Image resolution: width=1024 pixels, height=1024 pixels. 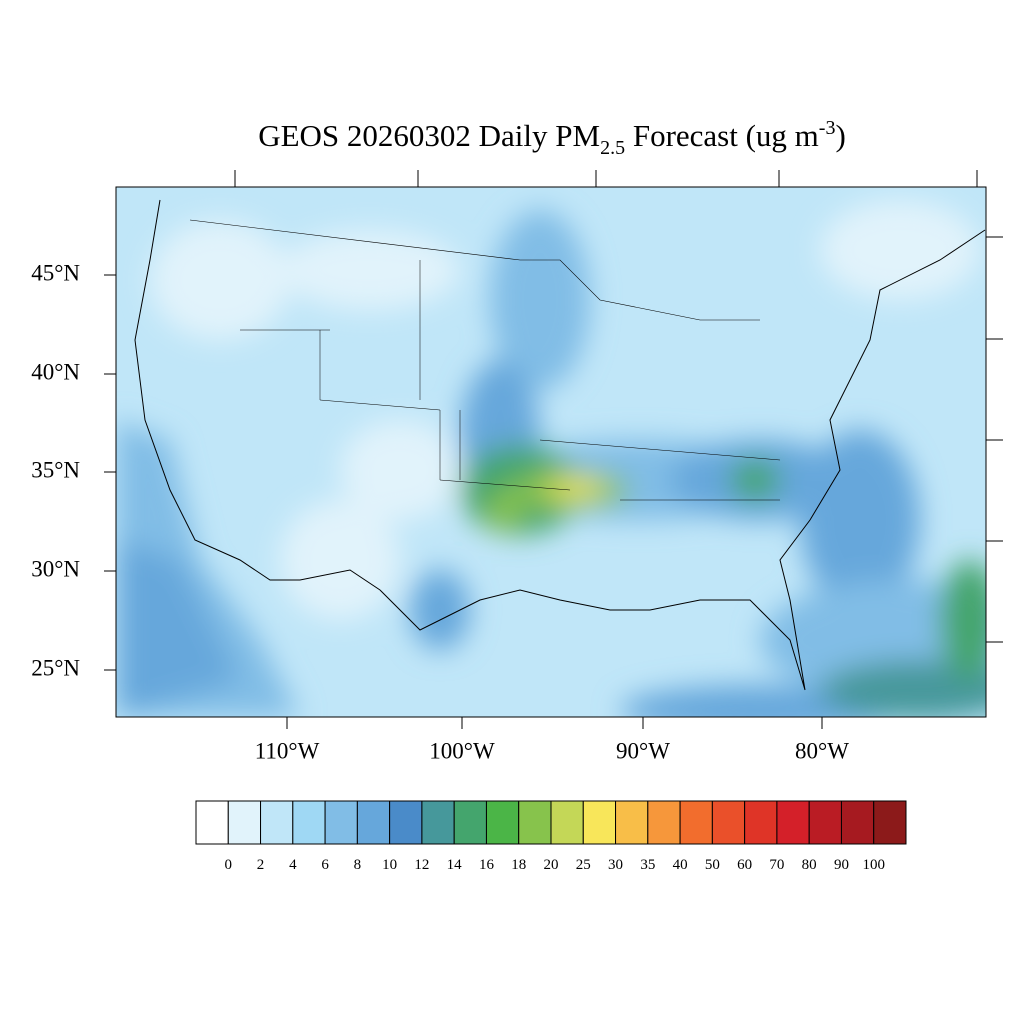 What do you see at coordinates (615, 865) in the screenshot?
I see `colorbar-label: 30` at bounding box center [615, 865].